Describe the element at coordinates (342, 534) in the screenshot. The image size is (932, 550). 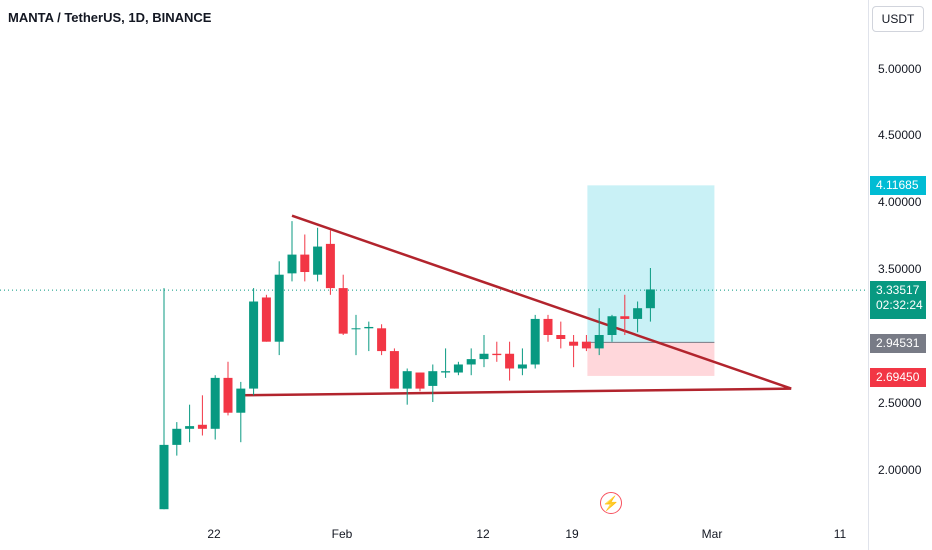
I see `time-tick: Feb` at that location.